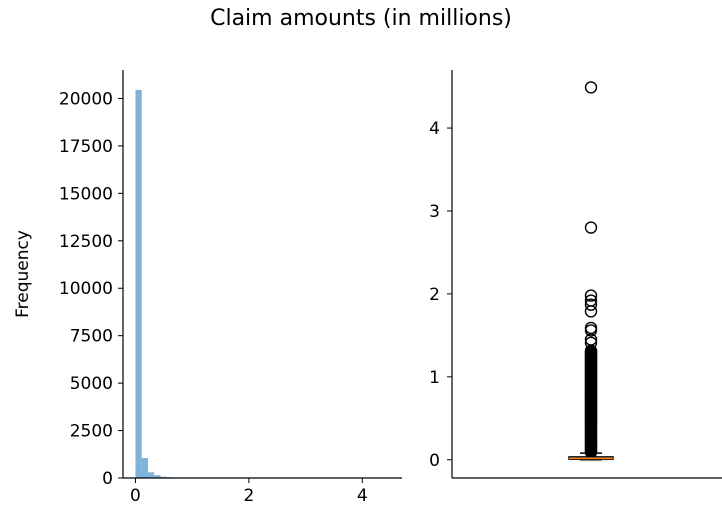 Image resolution: width=722 pixels, height=513 pixels. Describe the element at coordinates (86, 242) in the screenshot. I see `hist-y-tick-label: 12500` at that location.